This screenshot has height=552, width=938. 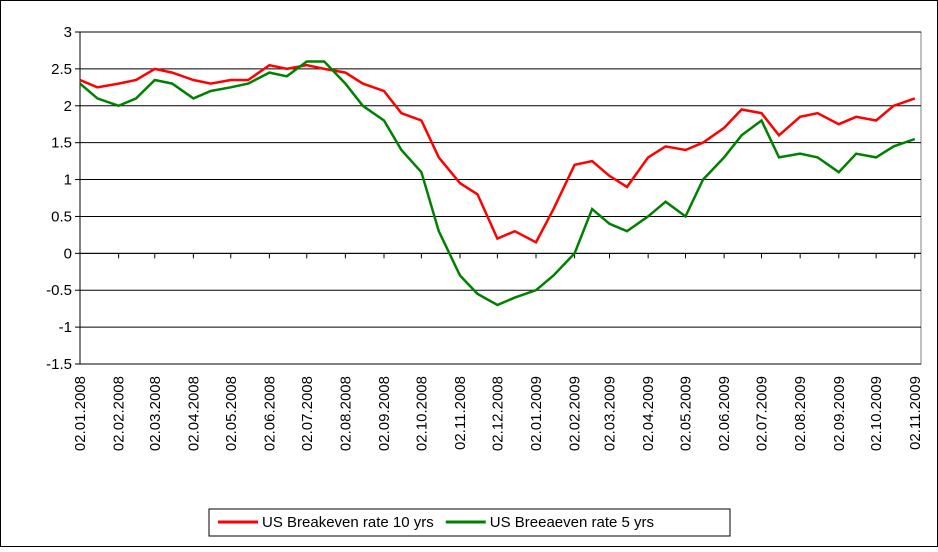 What do you see at coordinates (610, 413) in the screenshot?
I see `x-tick-label: 02.03.2009` at bounding box center [610, 413].